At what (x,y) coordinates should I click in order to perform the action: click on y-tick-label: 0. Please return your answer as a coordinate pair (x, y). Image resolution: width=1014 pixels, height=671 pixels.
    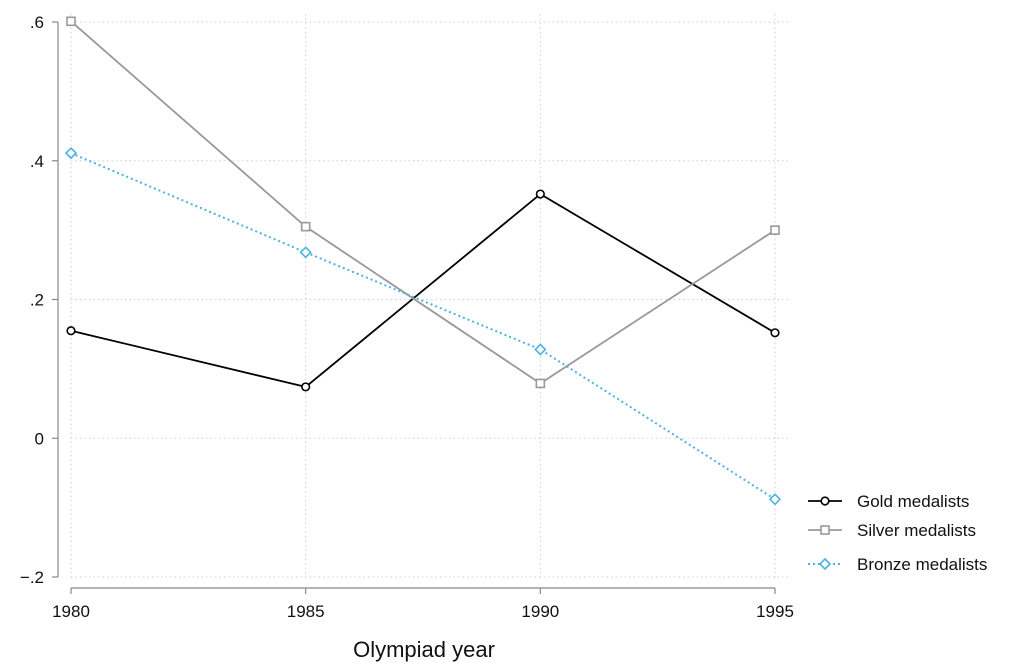
    Looking at the image, I should click on (39, 438).